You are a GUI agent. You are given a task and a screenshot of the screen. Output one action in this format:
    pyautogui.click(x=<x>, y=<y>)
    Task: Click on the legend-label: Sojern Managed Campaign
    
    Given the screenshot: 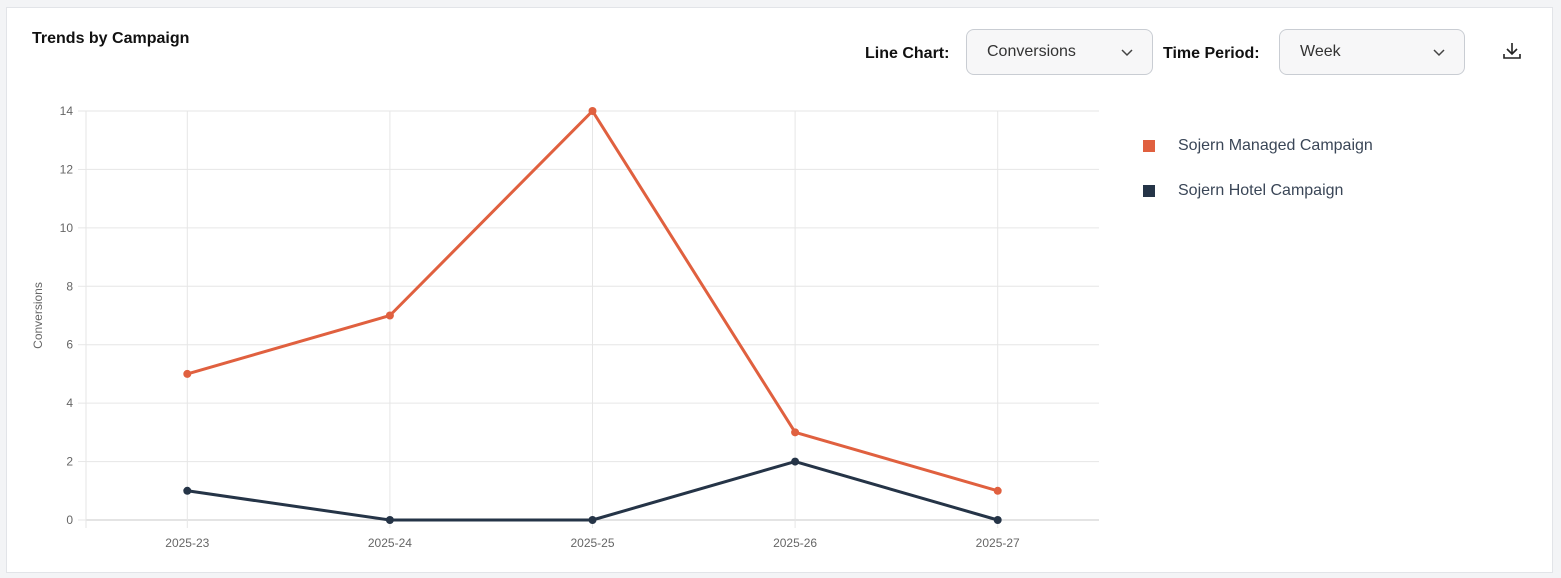 What is the action you would take?
    pyautogui.click(x=1275, y=145)
    